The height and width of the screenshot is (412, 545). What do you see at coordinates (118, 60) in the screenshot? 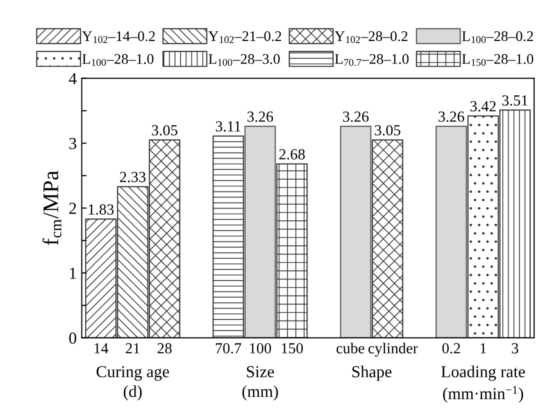
I see `legend-label: L$_{100}$–28–1.0` at bounding box center [118, 60].